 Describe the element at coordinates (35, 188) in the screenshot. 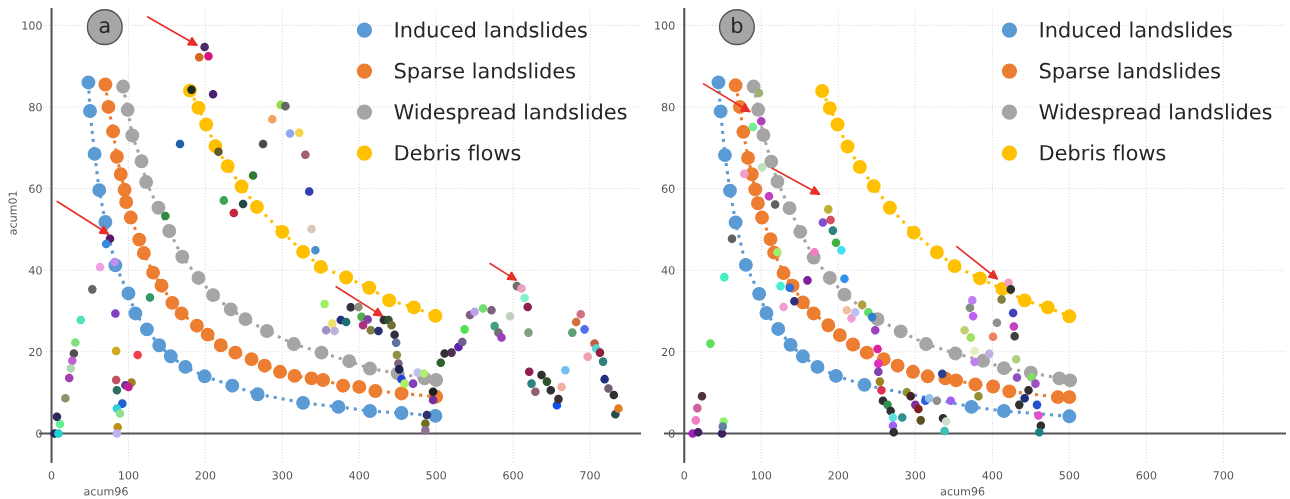

I see `y-tick-label: 60` at that location.